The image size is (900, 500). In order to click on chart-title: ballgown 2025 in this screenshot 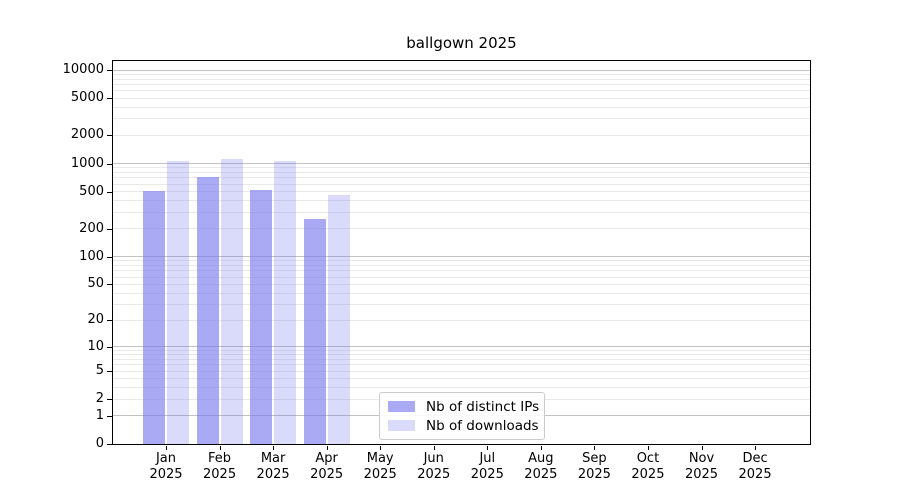, I will do `click(461, 43)`.